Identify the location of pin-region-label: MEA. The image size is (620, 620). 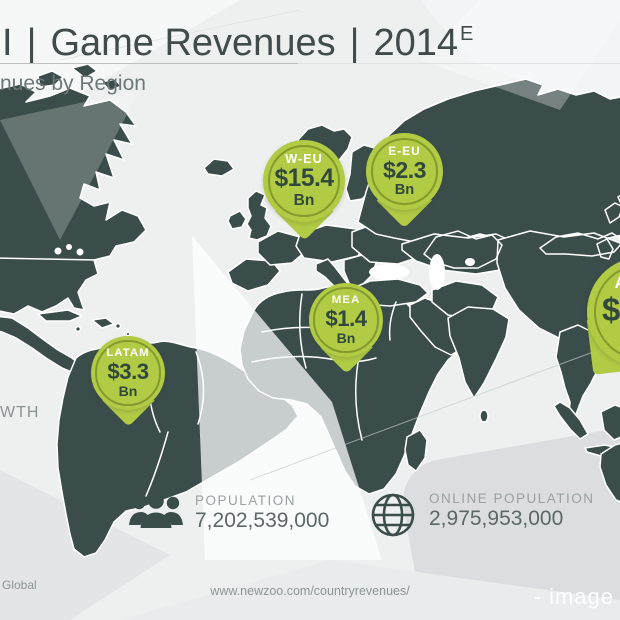
(346, 300).